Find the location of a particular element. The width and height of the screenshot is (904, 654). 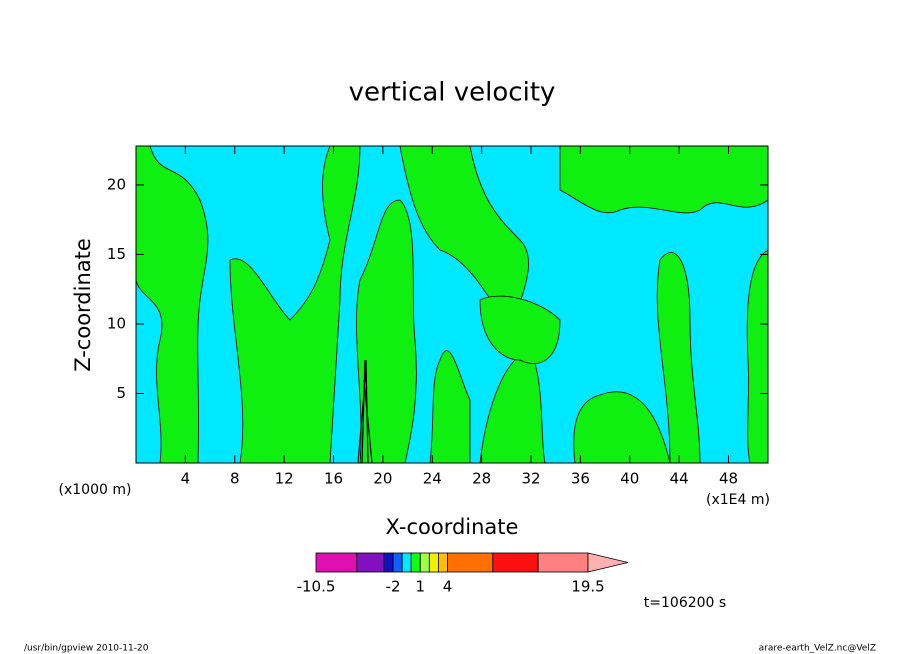

colorbar-tick-label: 1 is located at coordinates (420, 587).